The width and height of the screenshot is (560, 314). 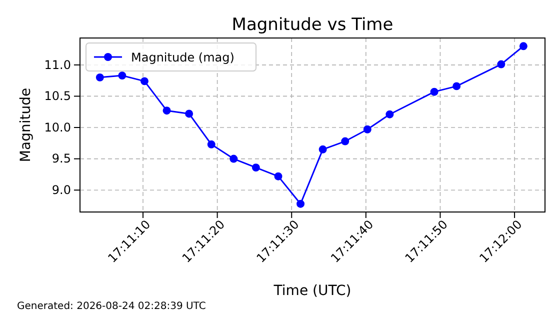 What do you see at coordinates (57, 65) in the screenshot?
I see `y-tick-label: 11.0` at bounding box center [57, 65].